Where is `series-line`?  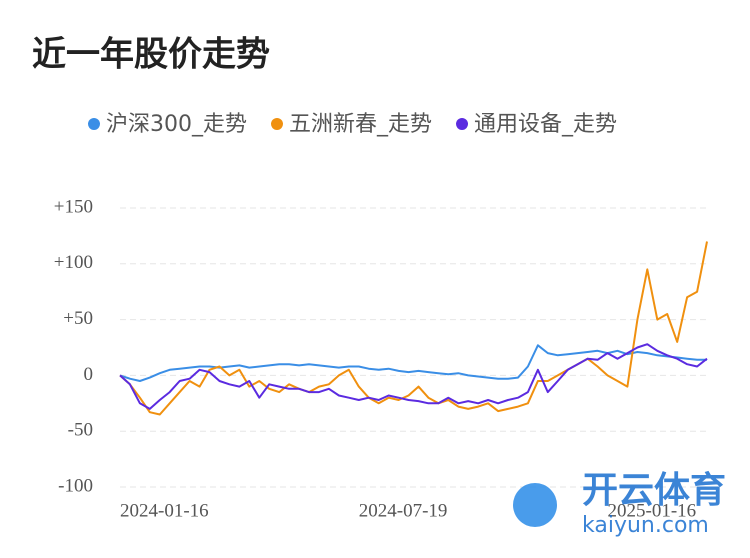
series-line is located at coordinates (413, 376).